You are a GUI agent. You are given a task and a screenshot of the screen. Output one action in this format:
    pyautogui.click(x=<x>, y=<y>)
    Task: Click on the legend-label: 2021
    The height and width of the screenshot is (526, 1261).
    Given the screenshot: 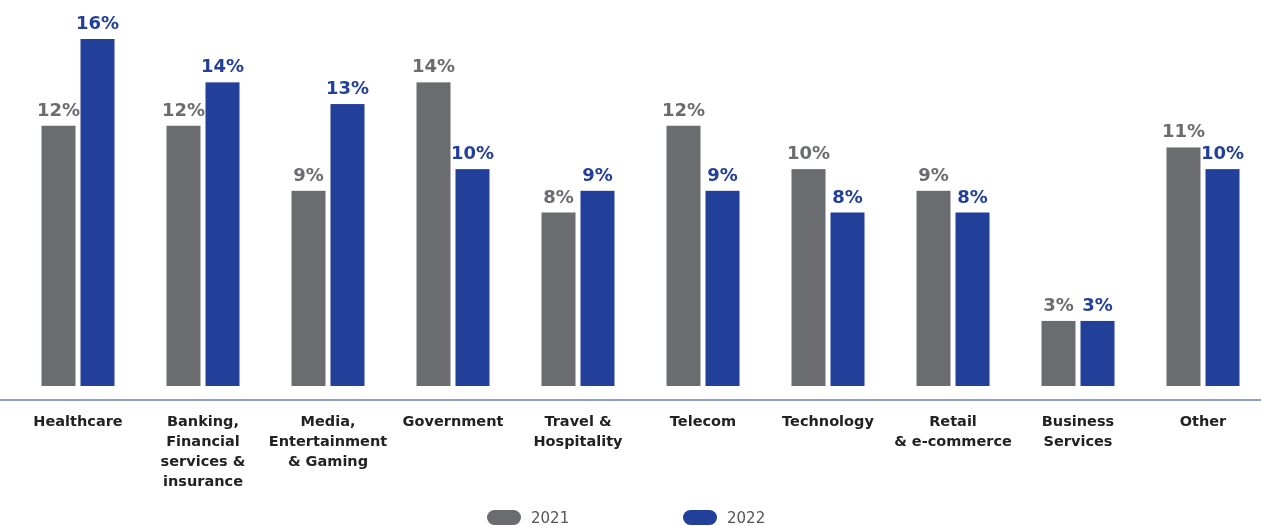 What is the action you would take?
    pyautogui.click(x=550, y=517)
    